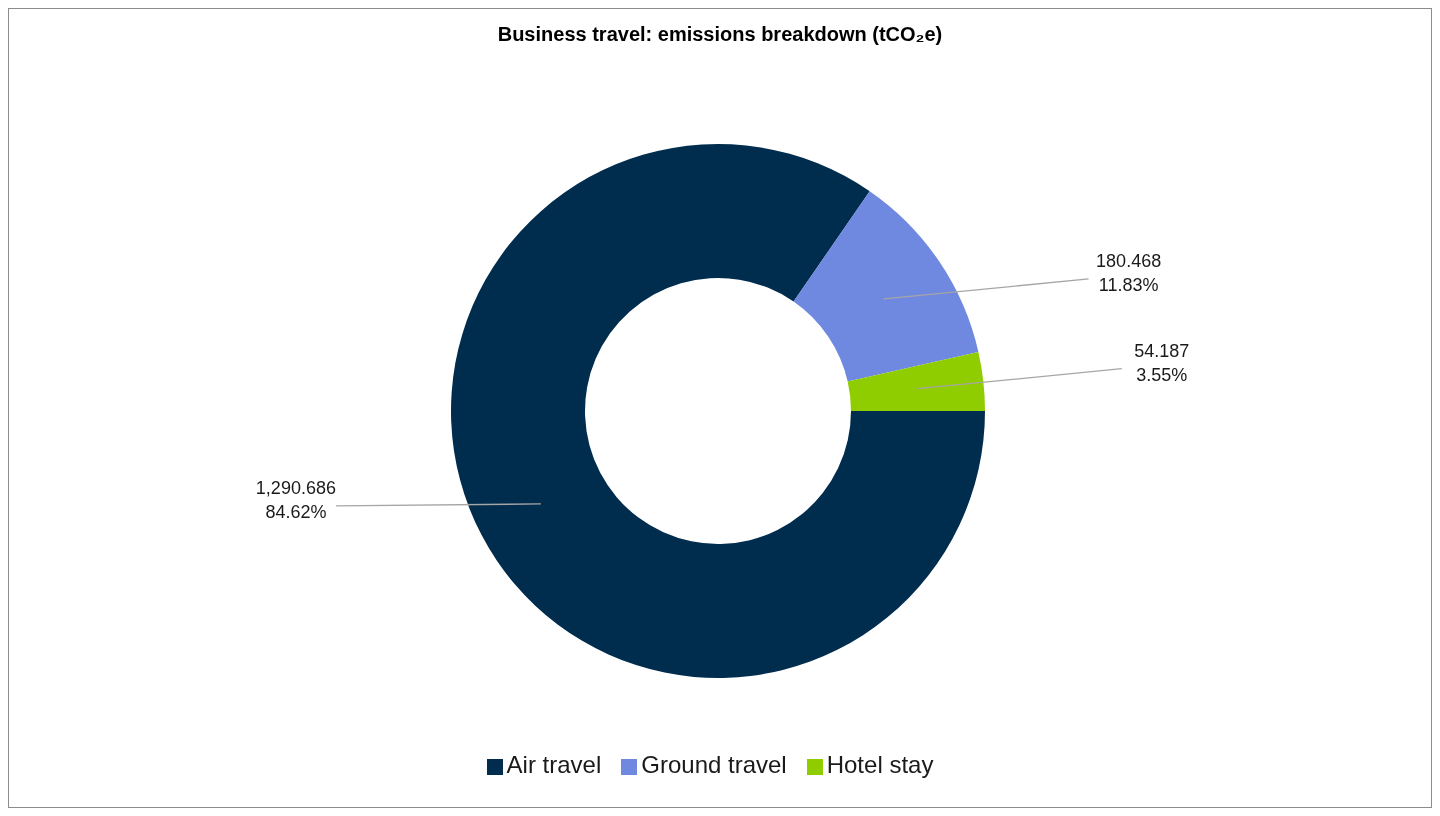  Describe the element at coordinates (1162, 362) in the screenshot. I see `data-label: 54.187 3.55%` at that location.